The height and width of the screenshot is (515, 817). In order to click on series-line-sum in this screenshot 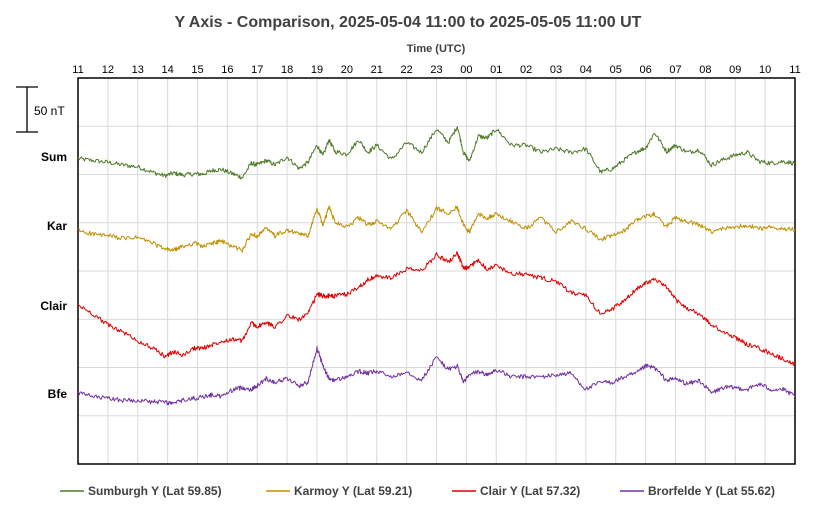, I will do `click(436, 153)`.